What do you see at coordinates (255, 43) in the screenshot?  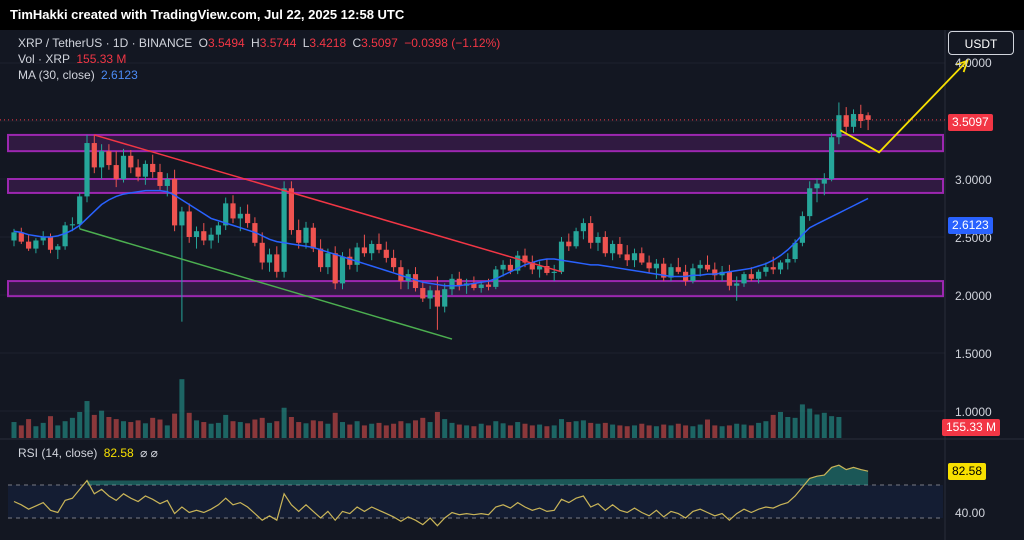 I see `high-label: H` at bounding box center [255, 43].